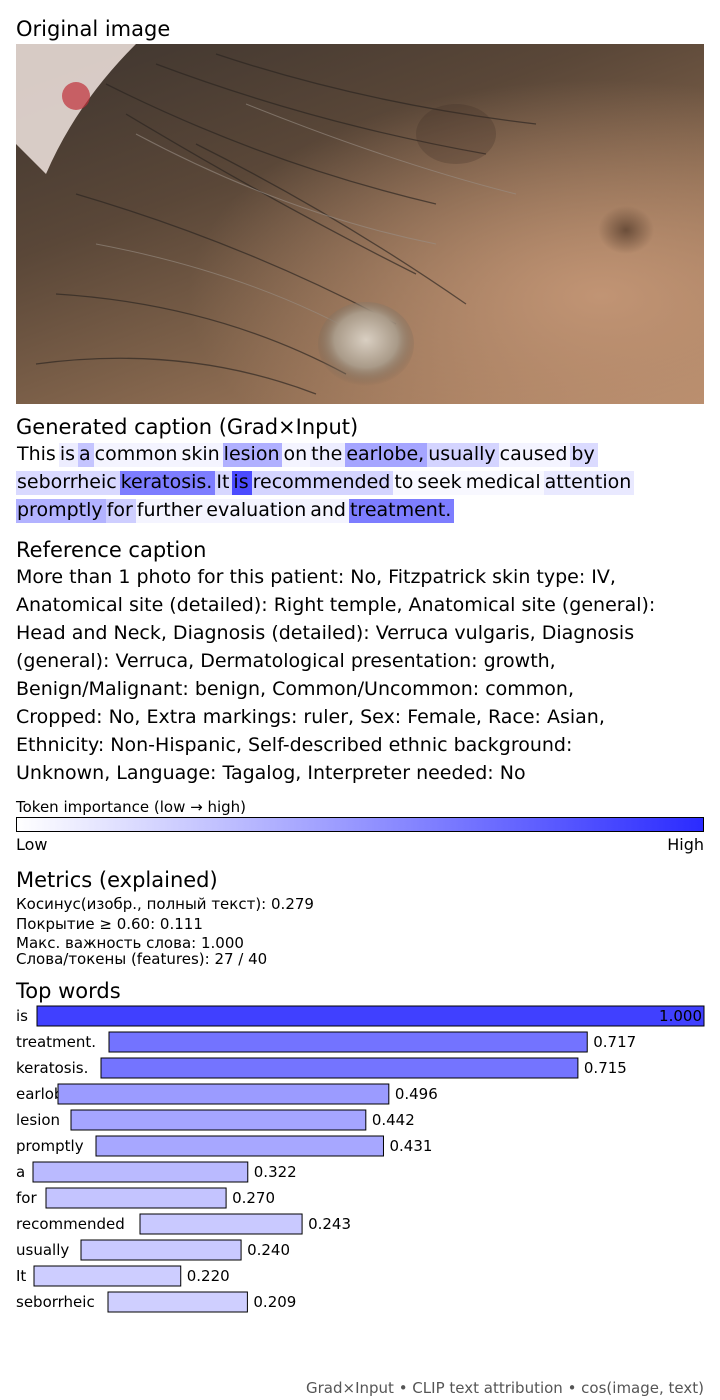  Describe the element at coordinates (68, 991) in the screenshot. I see `top-words-title: Top words` at that location.